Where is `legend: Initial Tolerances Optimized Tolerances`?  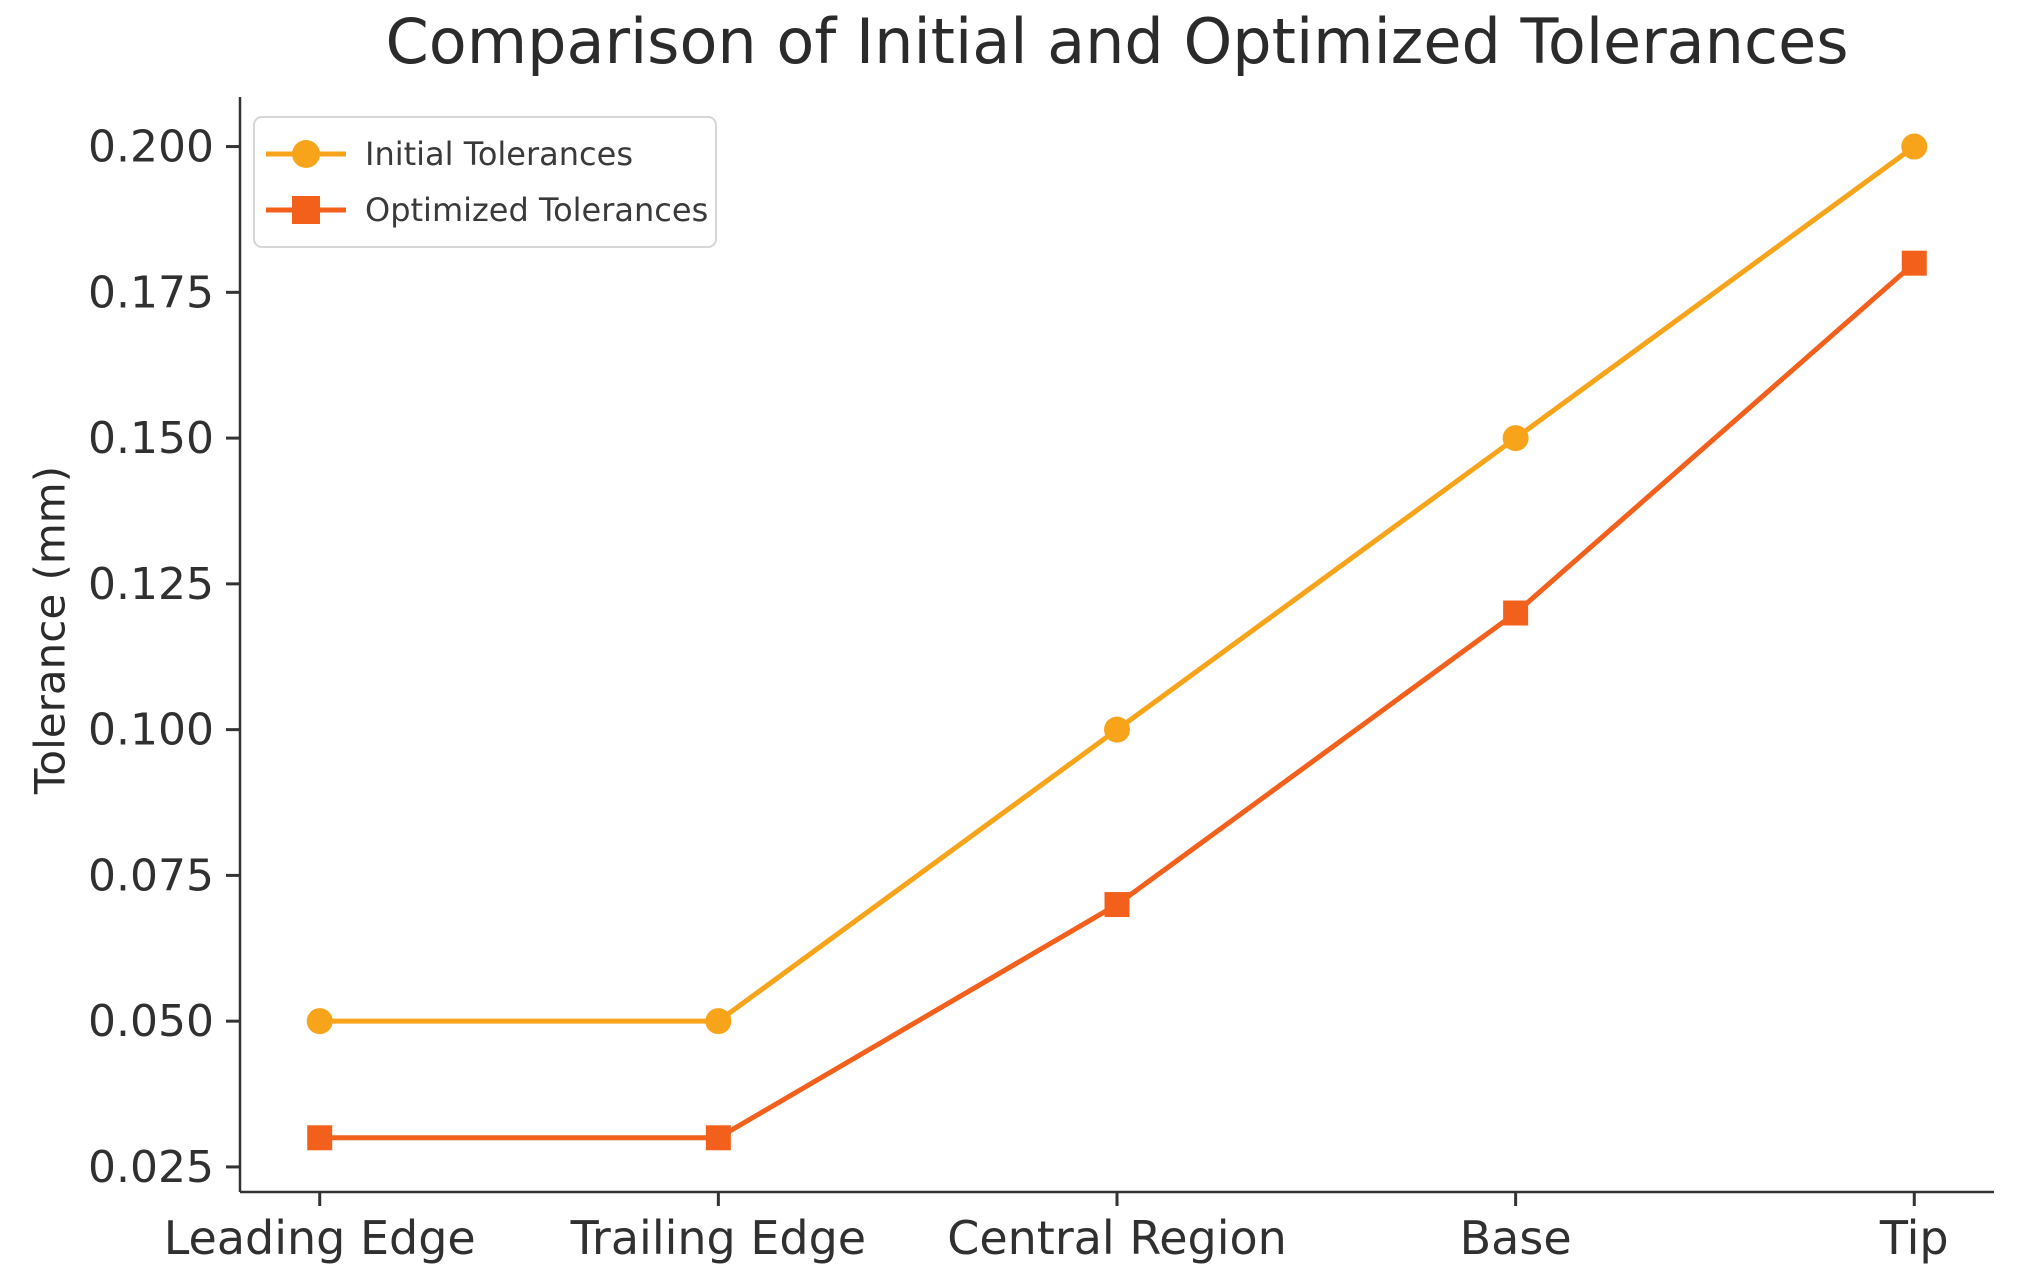 legend: Initial Tolerances Optimized Tolerances is located at coordinates (485, 182).